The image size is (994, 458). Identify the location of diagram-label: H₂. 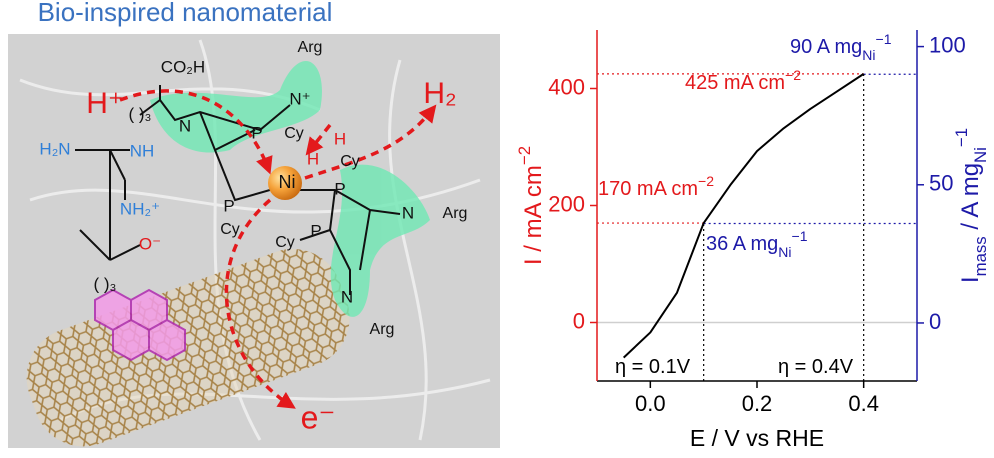
(439, 93).